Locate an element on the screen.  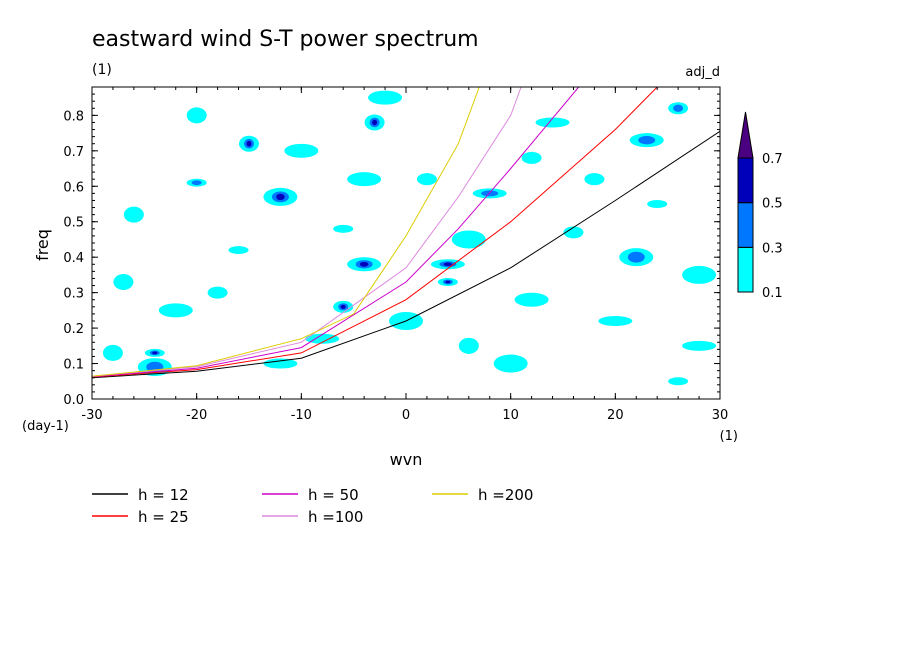
legend-label: h = 12 is located at coordinates (163, 495).